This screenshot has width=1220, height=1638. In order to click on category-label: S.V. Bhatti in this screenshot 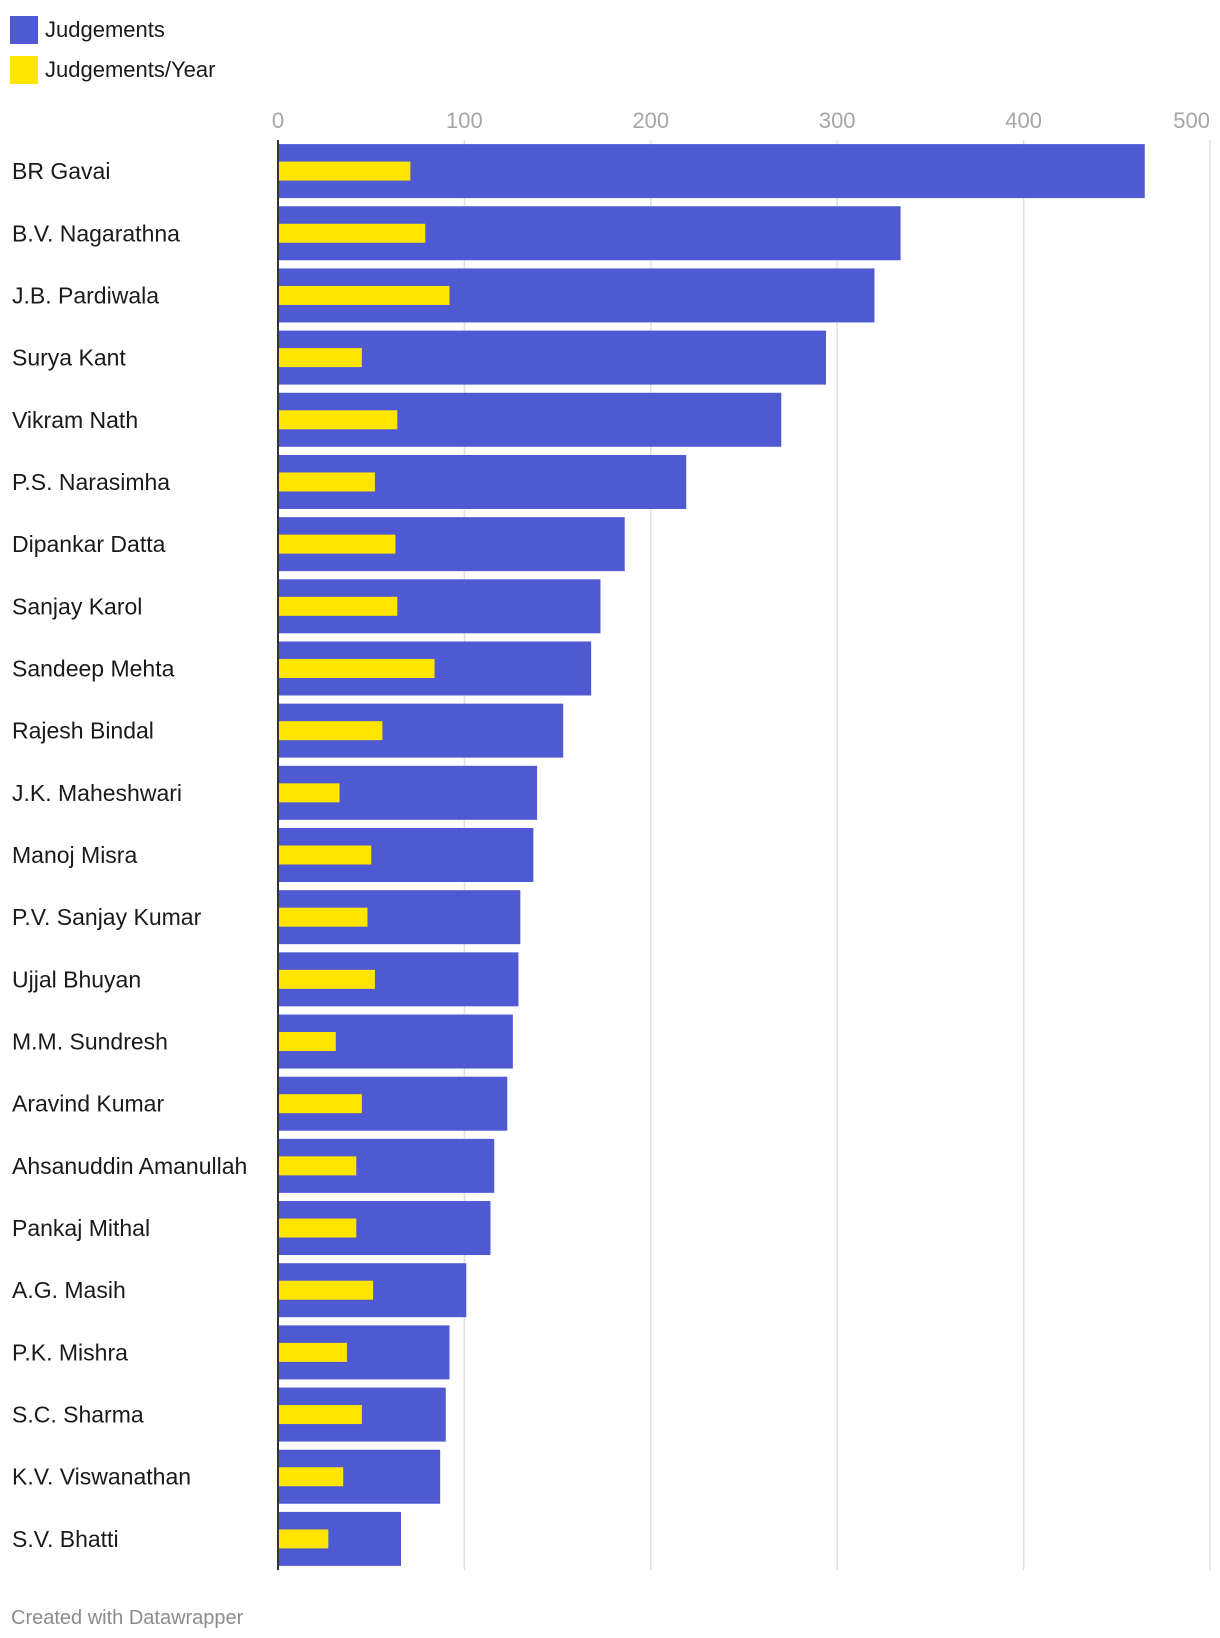, I will do `click(65, 1539)`.